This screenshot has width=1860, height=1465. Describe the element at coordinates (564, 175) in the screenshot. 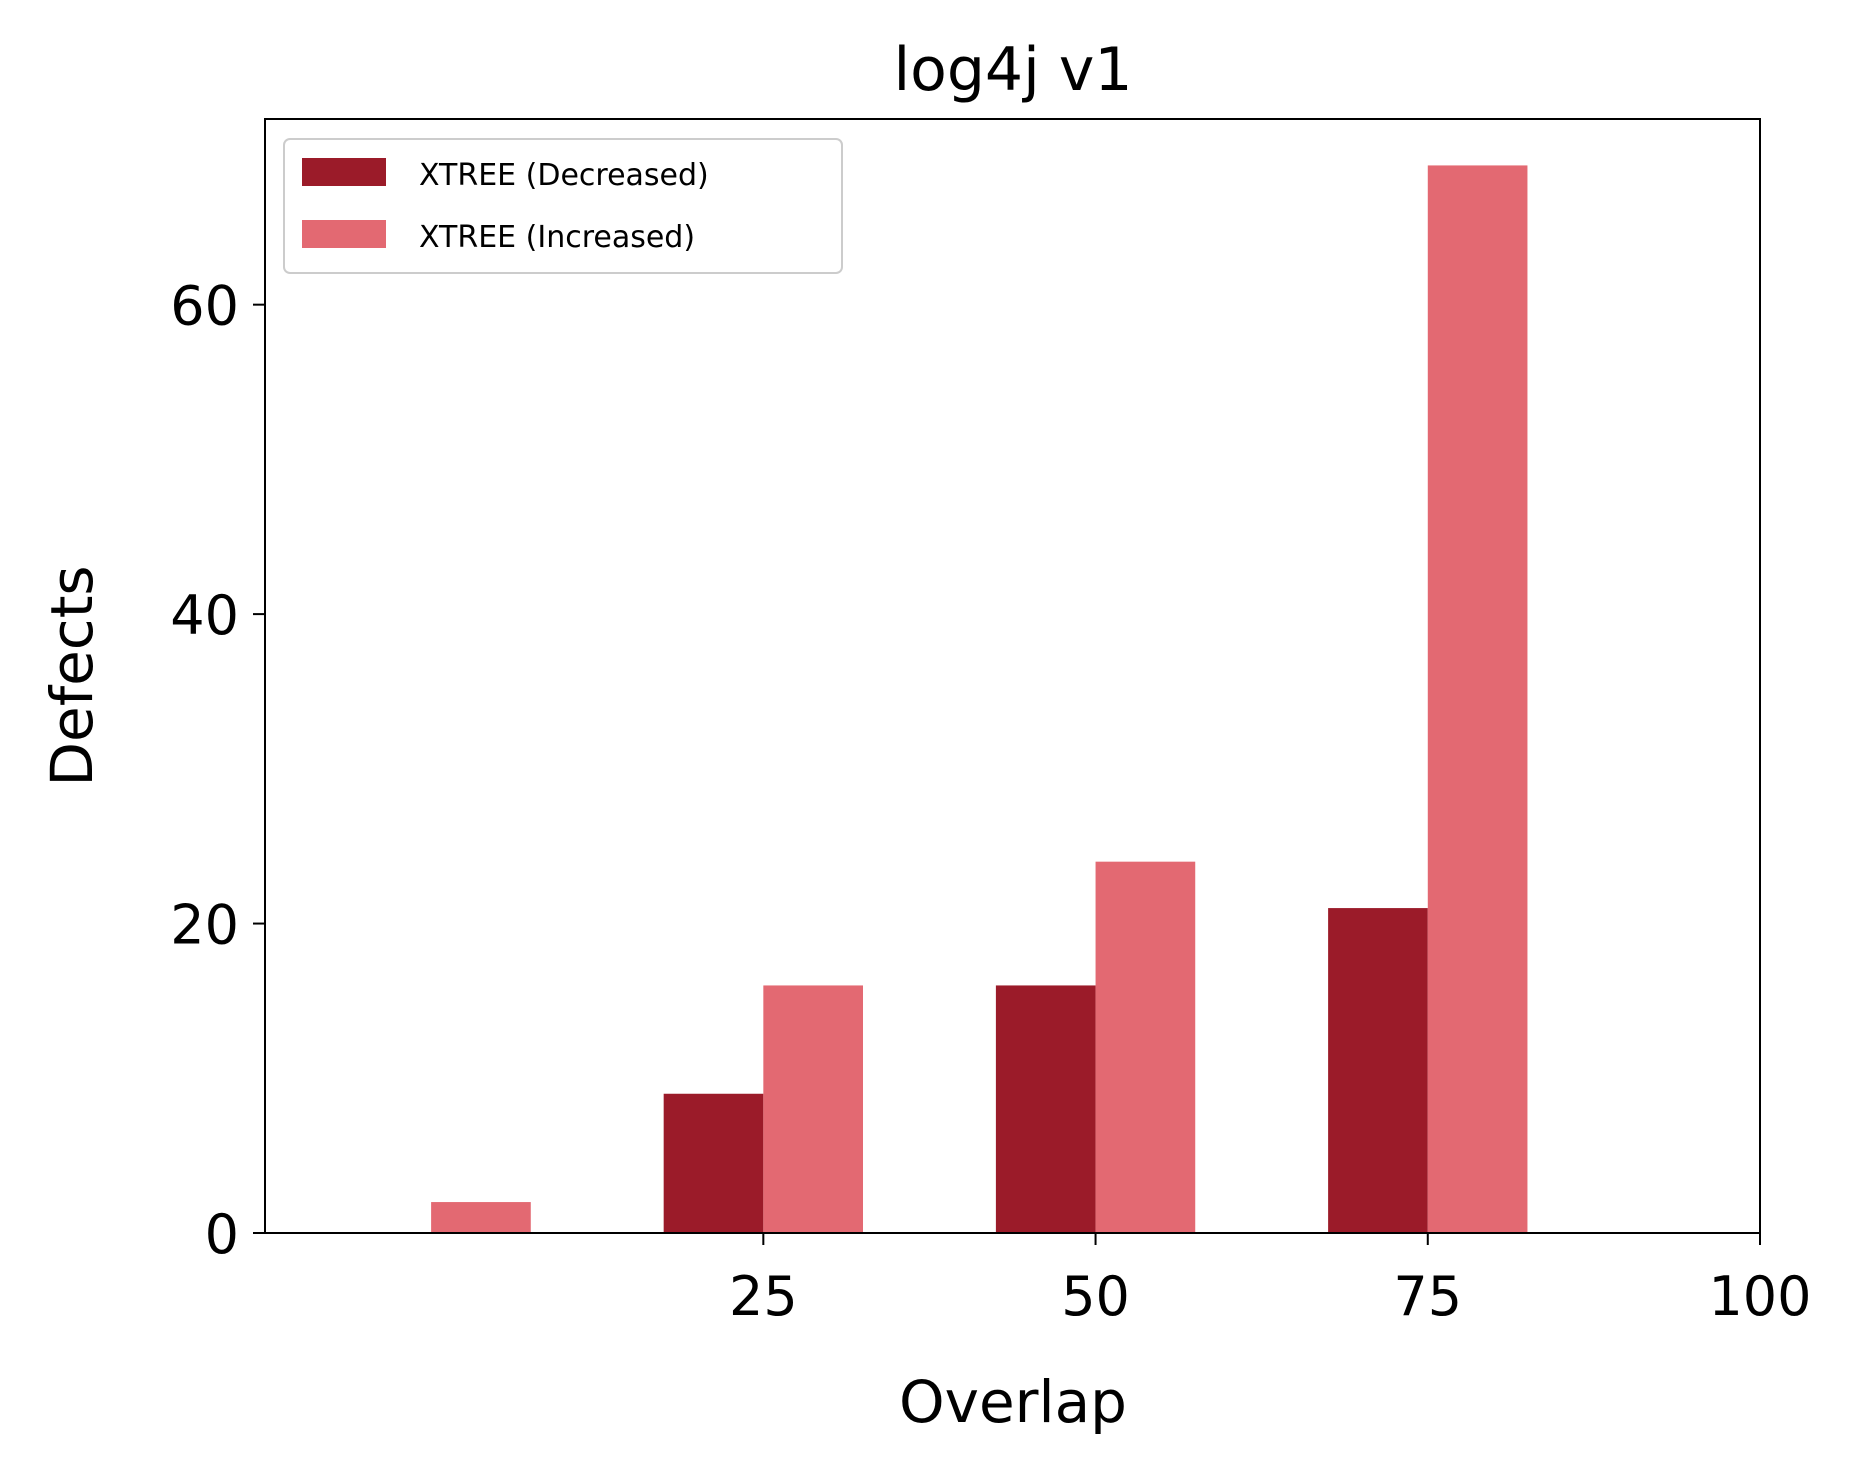

I see `legend-label-decreased: XTREE (Decreased)` at that location.